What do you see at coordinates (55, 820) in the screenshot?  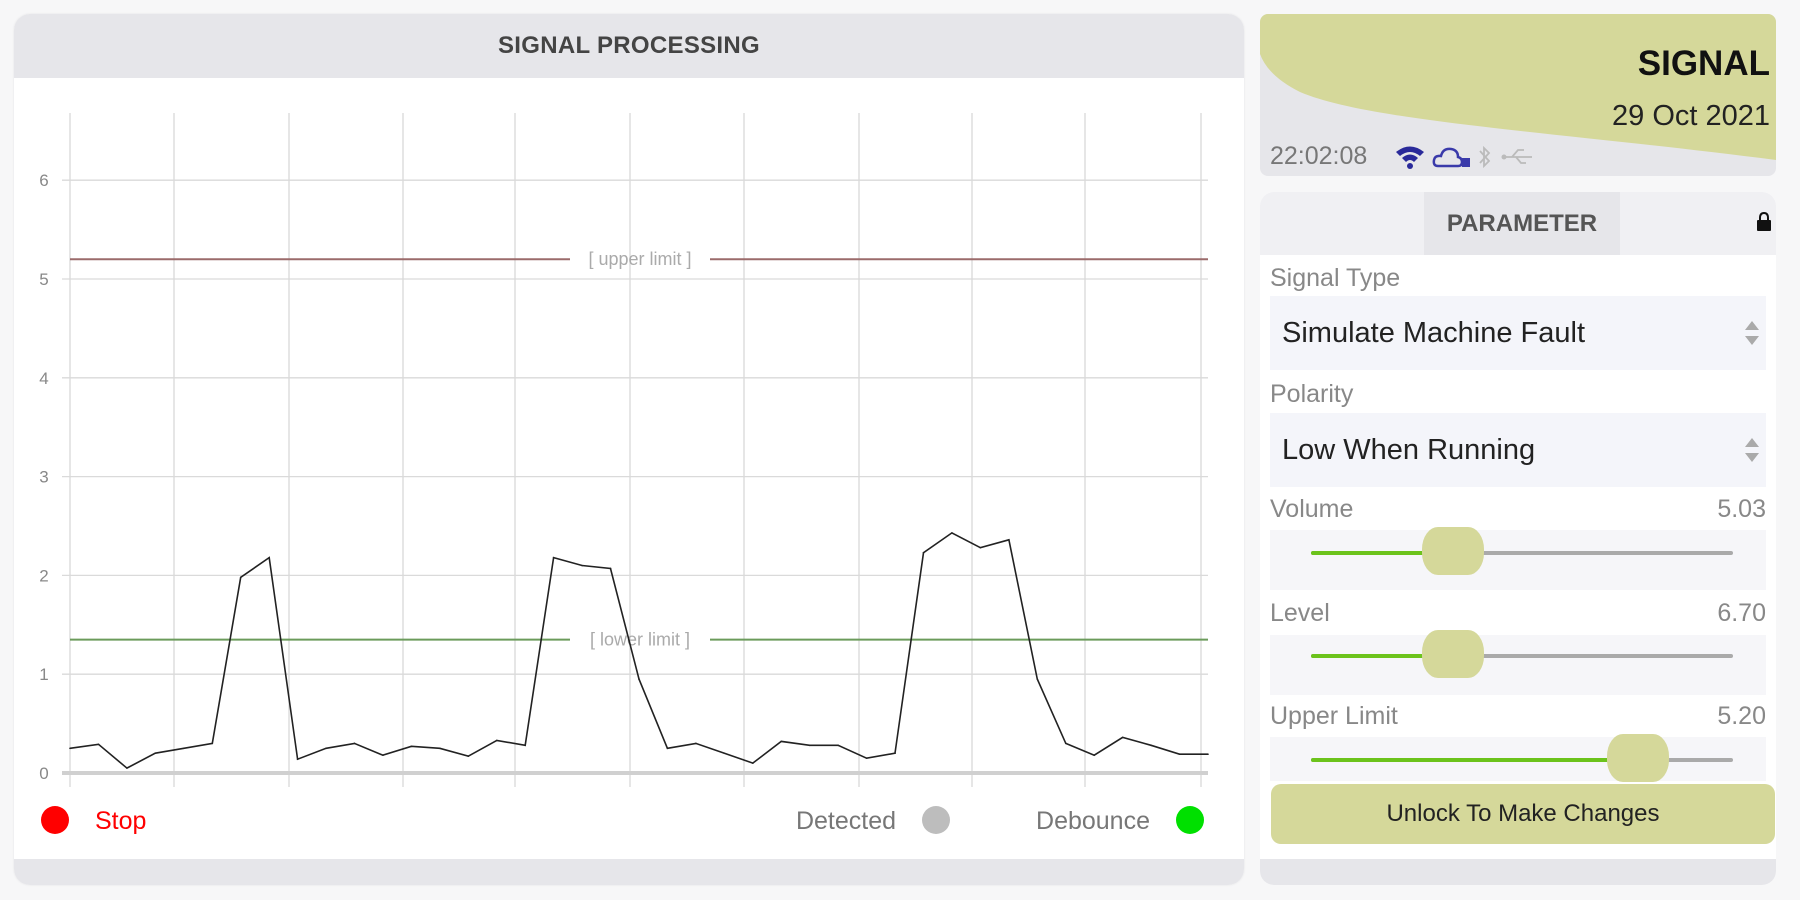 I see `stop-indicator` at bounding box center [55, 820].